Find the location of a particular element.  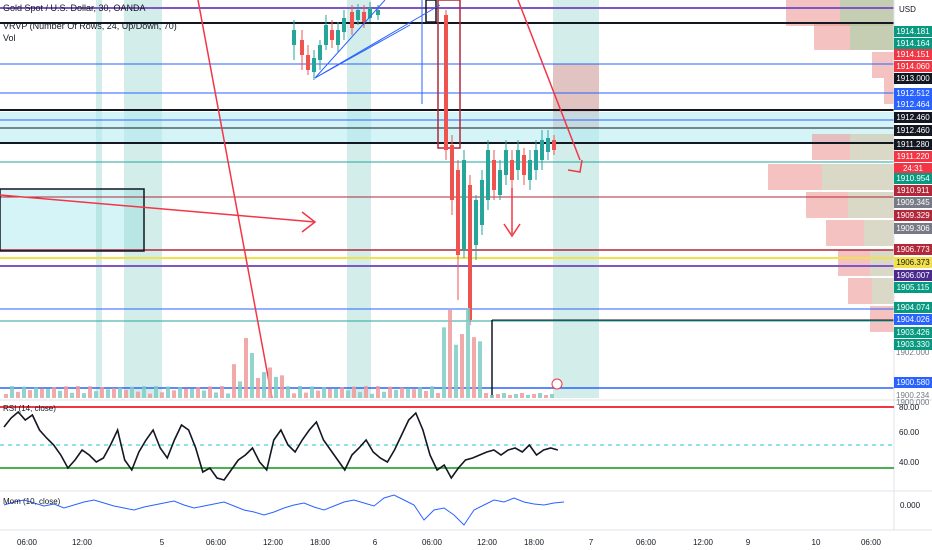

range-box is located at coordinates (72, 220).